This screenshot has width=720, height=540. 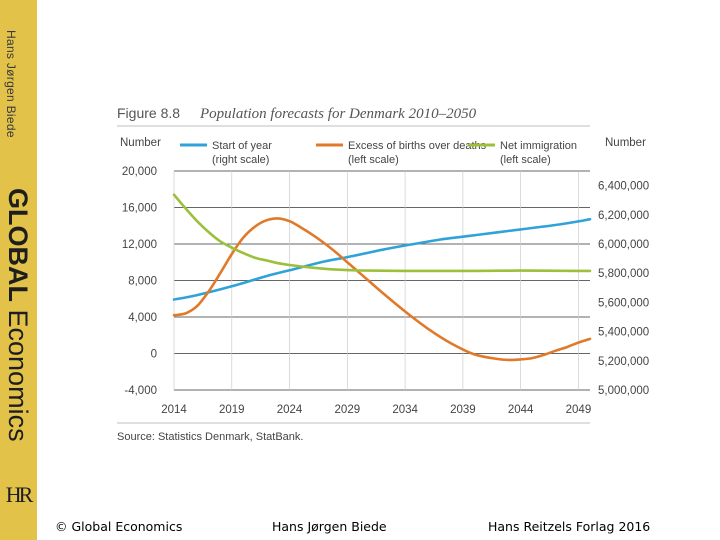 I want to click on footer-author: Hans Jørgen Biede, so click(x=329, y=526).